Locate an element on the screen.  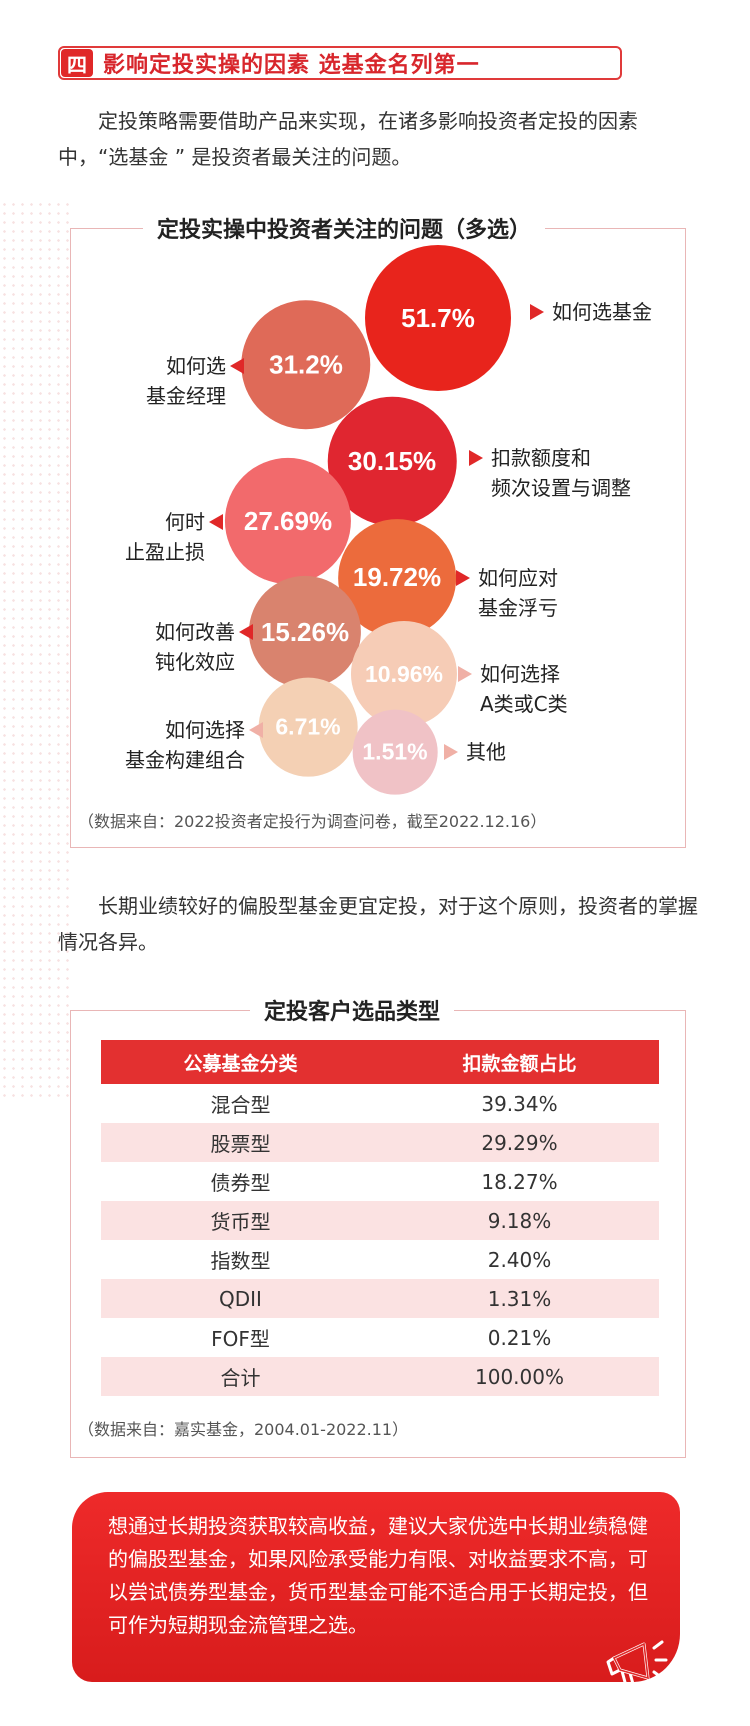
bubble-label-line: 基金浮亏 is located at coordinates (518, 608).